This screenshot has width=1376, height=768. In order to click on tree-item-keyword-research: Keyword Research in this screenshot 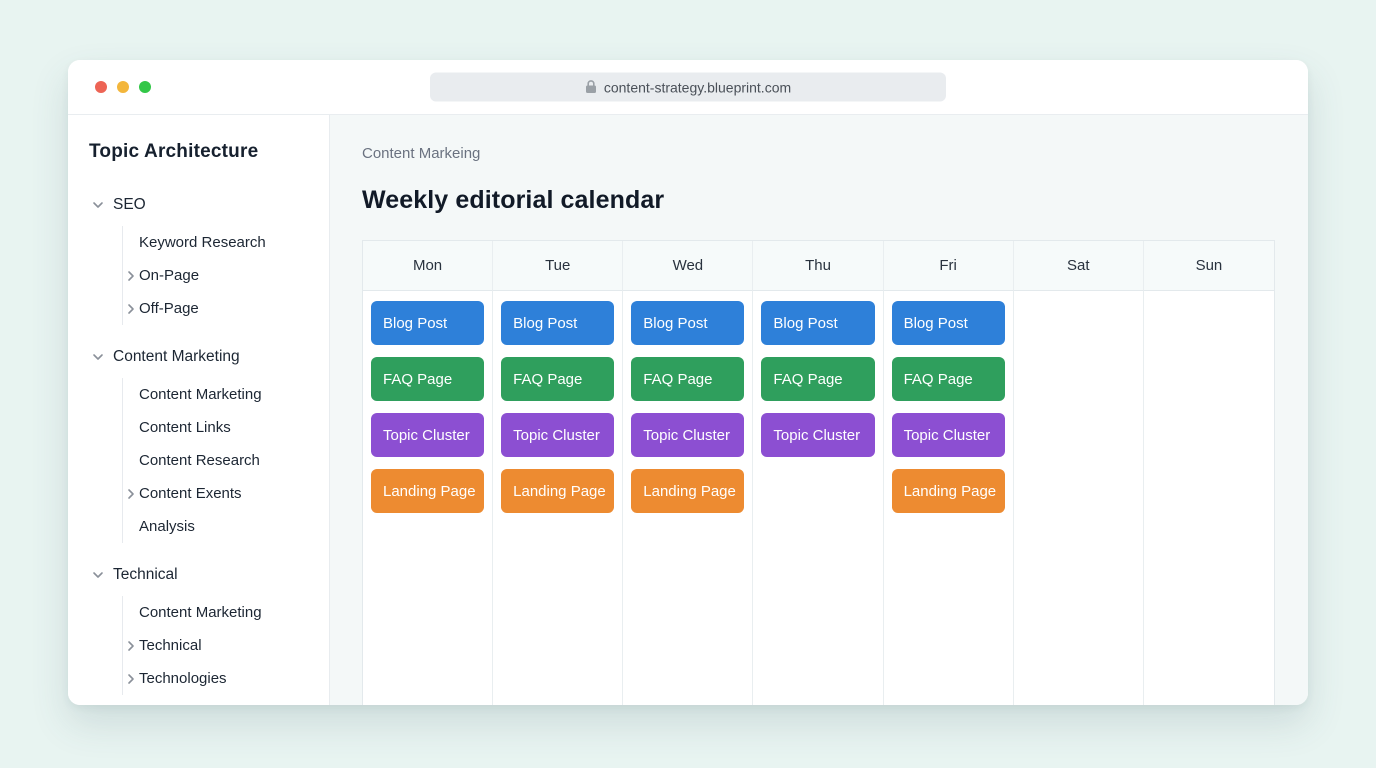, I will do `click(226, 242)`.